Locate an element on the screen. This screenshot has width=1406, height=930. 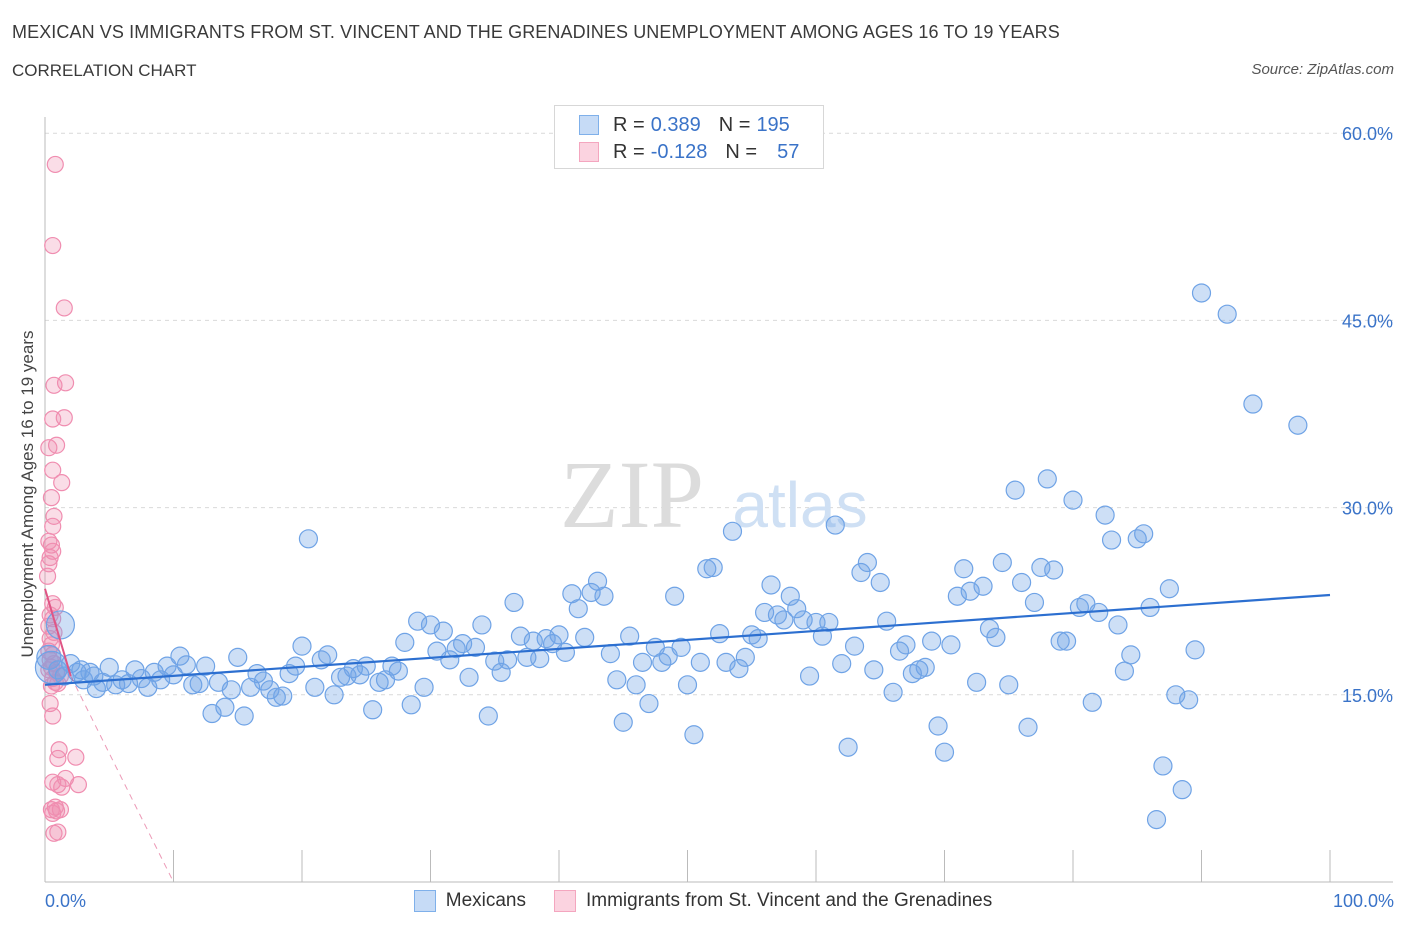
legend-swatch-immigrants is located at coordinates (589, 152).